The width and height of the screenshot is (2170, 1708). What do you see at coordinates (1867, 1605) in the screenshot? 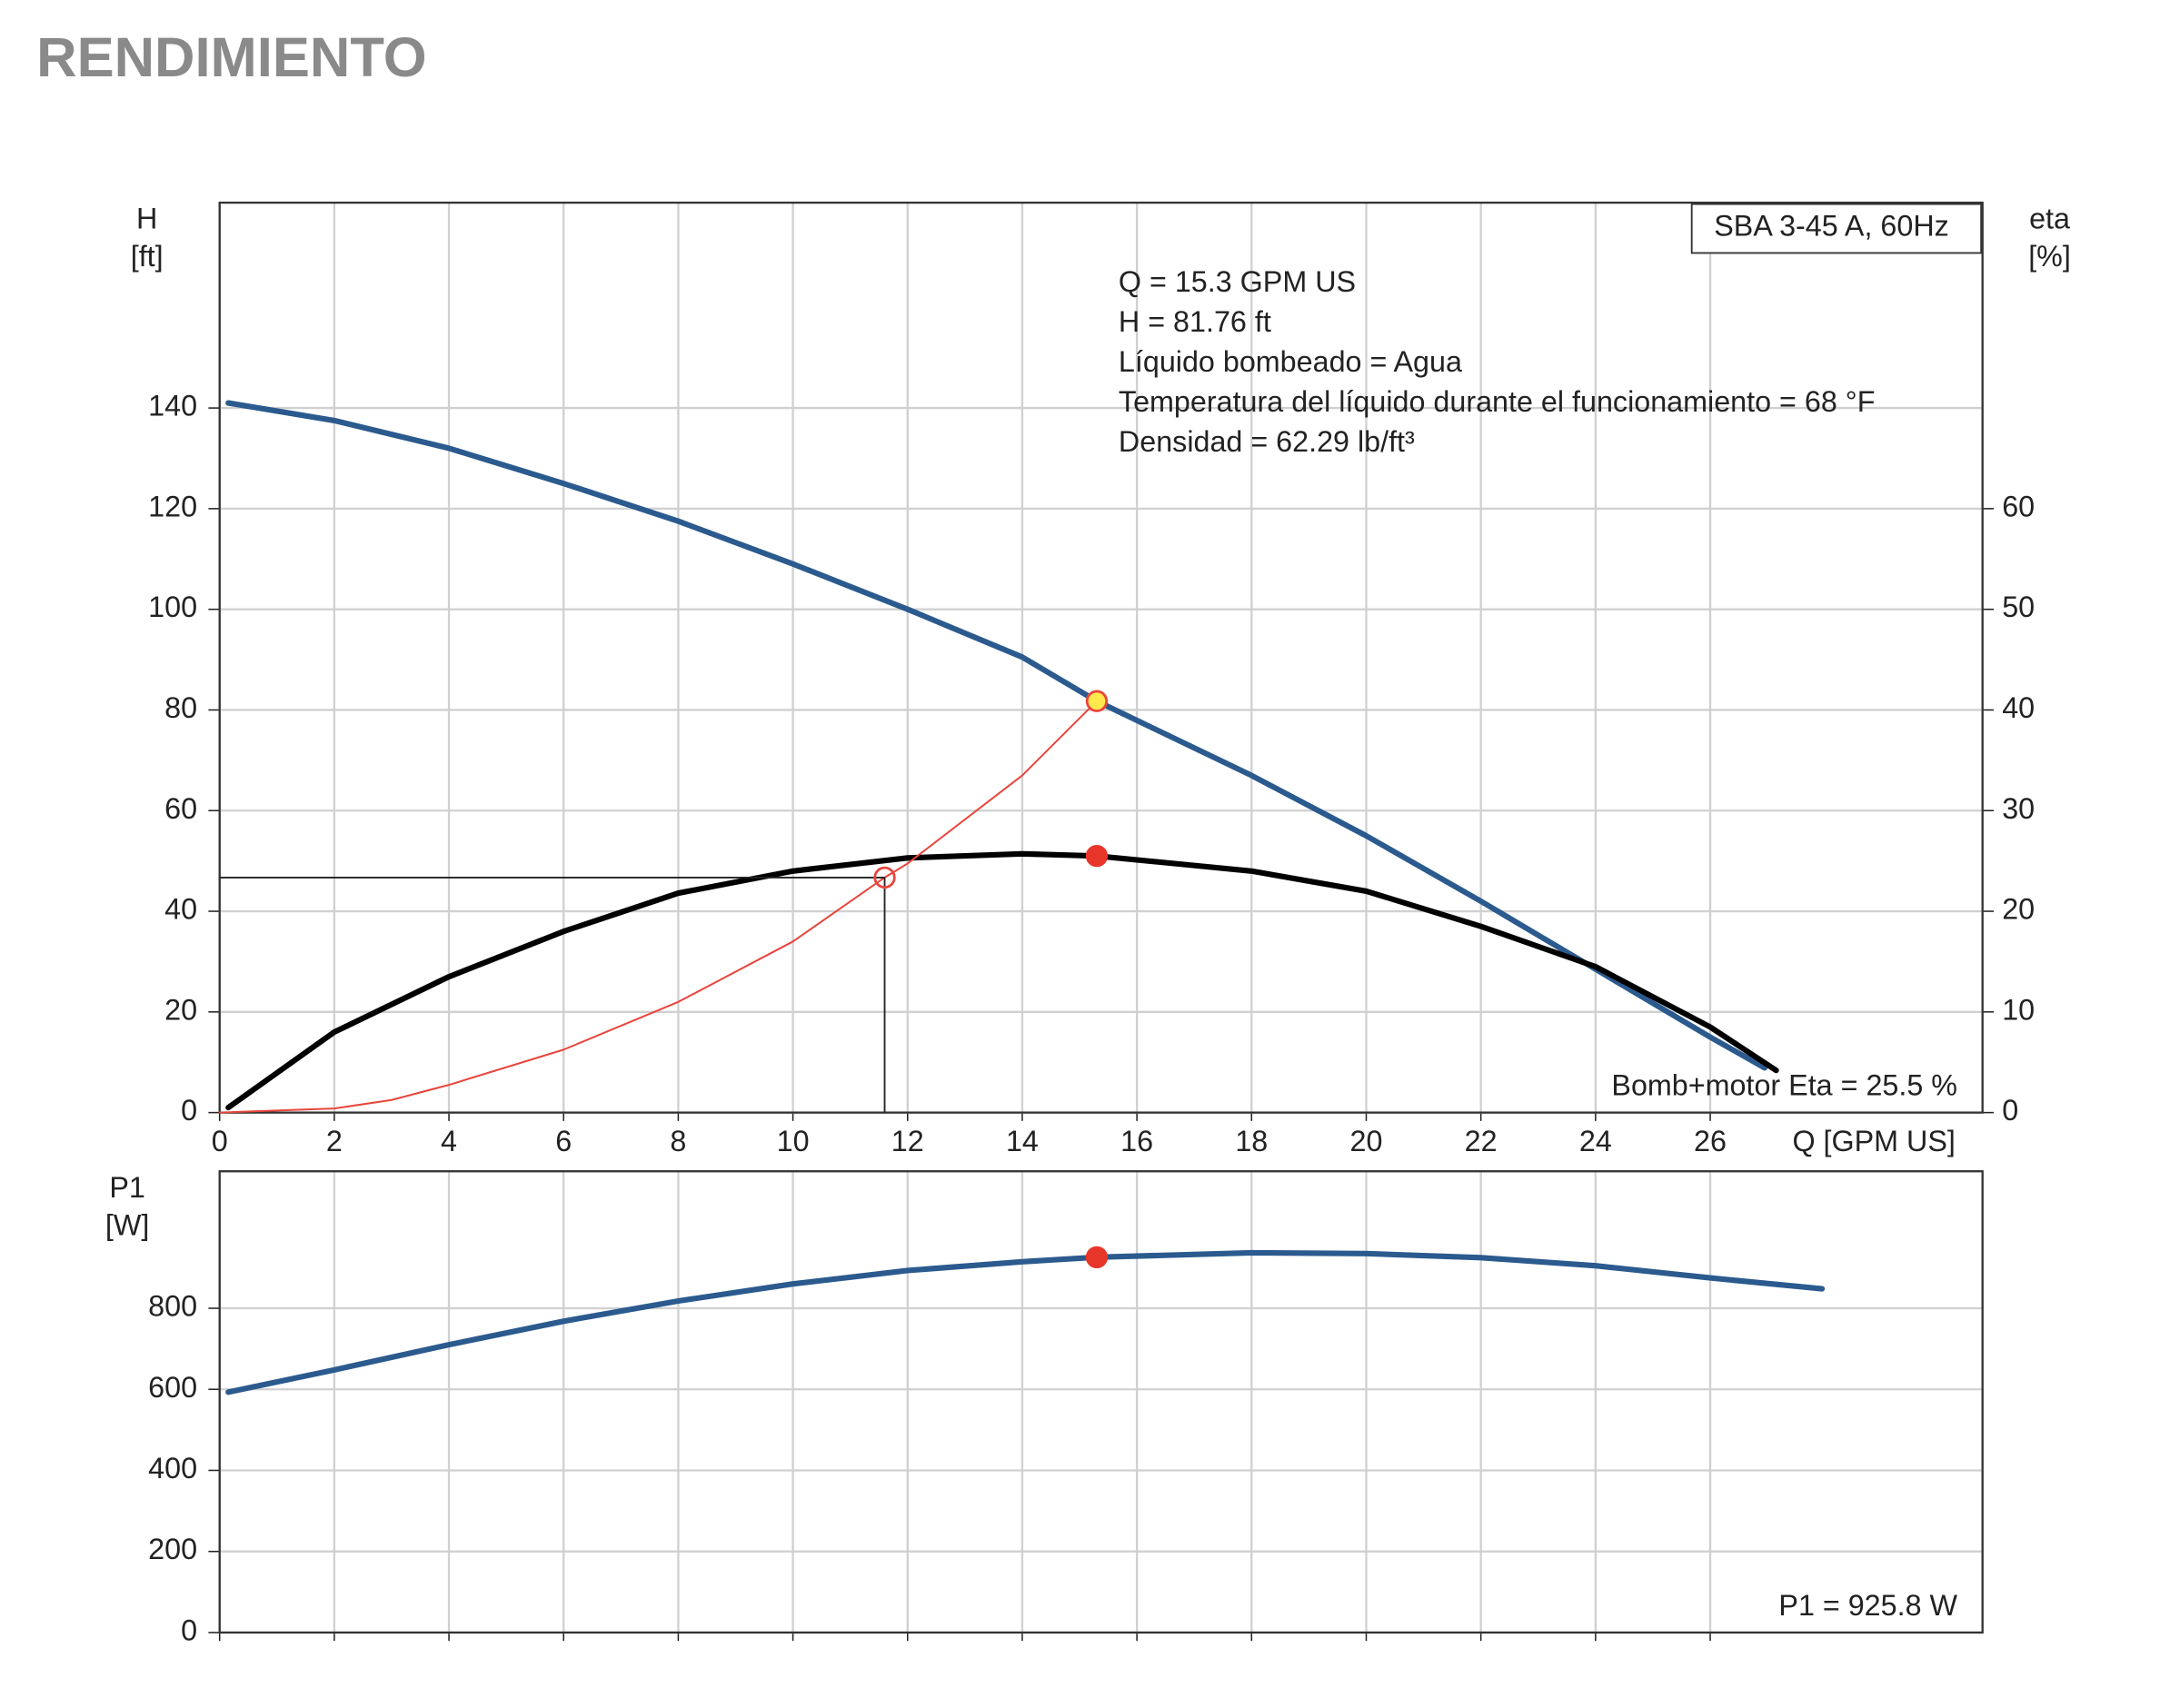
I see `footer-label: P1 = 925.8 W` at bounding box center [1867, 1605].